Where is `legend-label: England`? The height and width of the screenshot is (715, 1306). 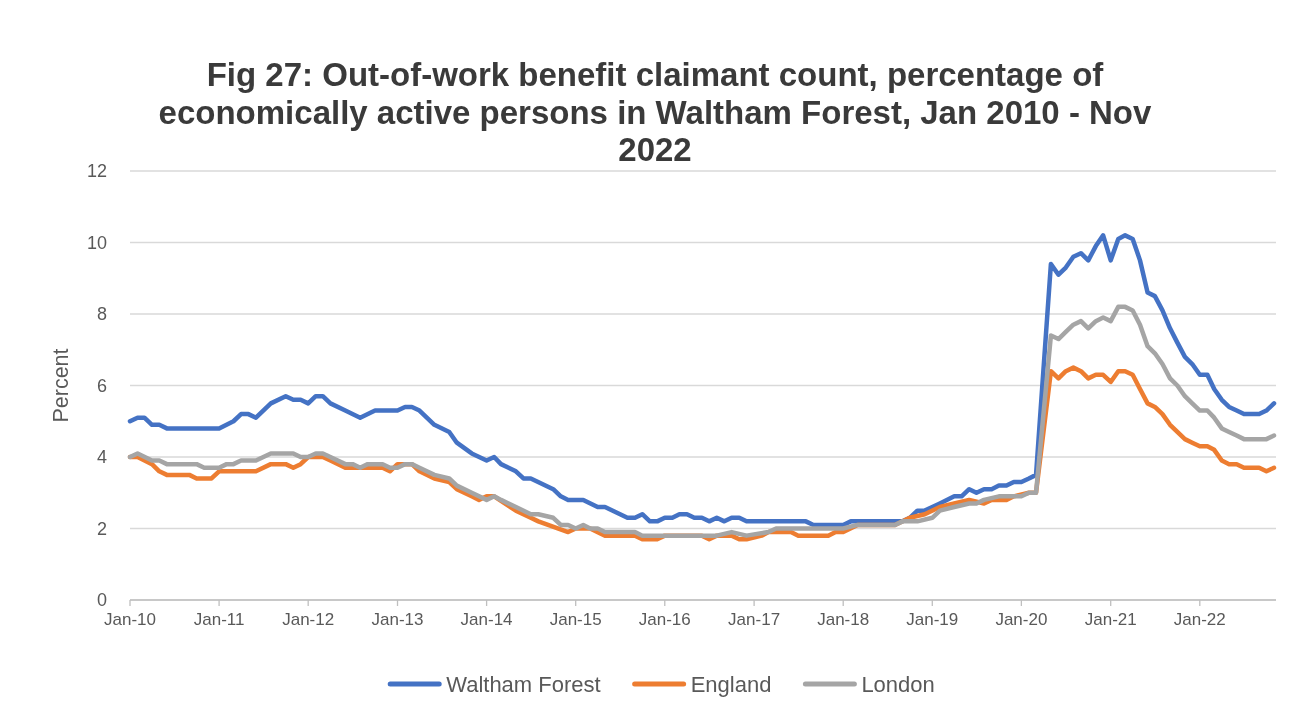
legend-label: England is located at coordinates (731, 684).